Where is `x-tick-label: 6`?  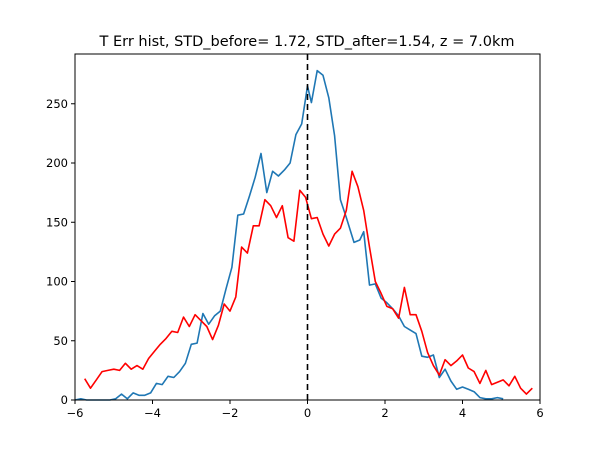 x-tick-label: 6 is located at coordinates (539, 413).